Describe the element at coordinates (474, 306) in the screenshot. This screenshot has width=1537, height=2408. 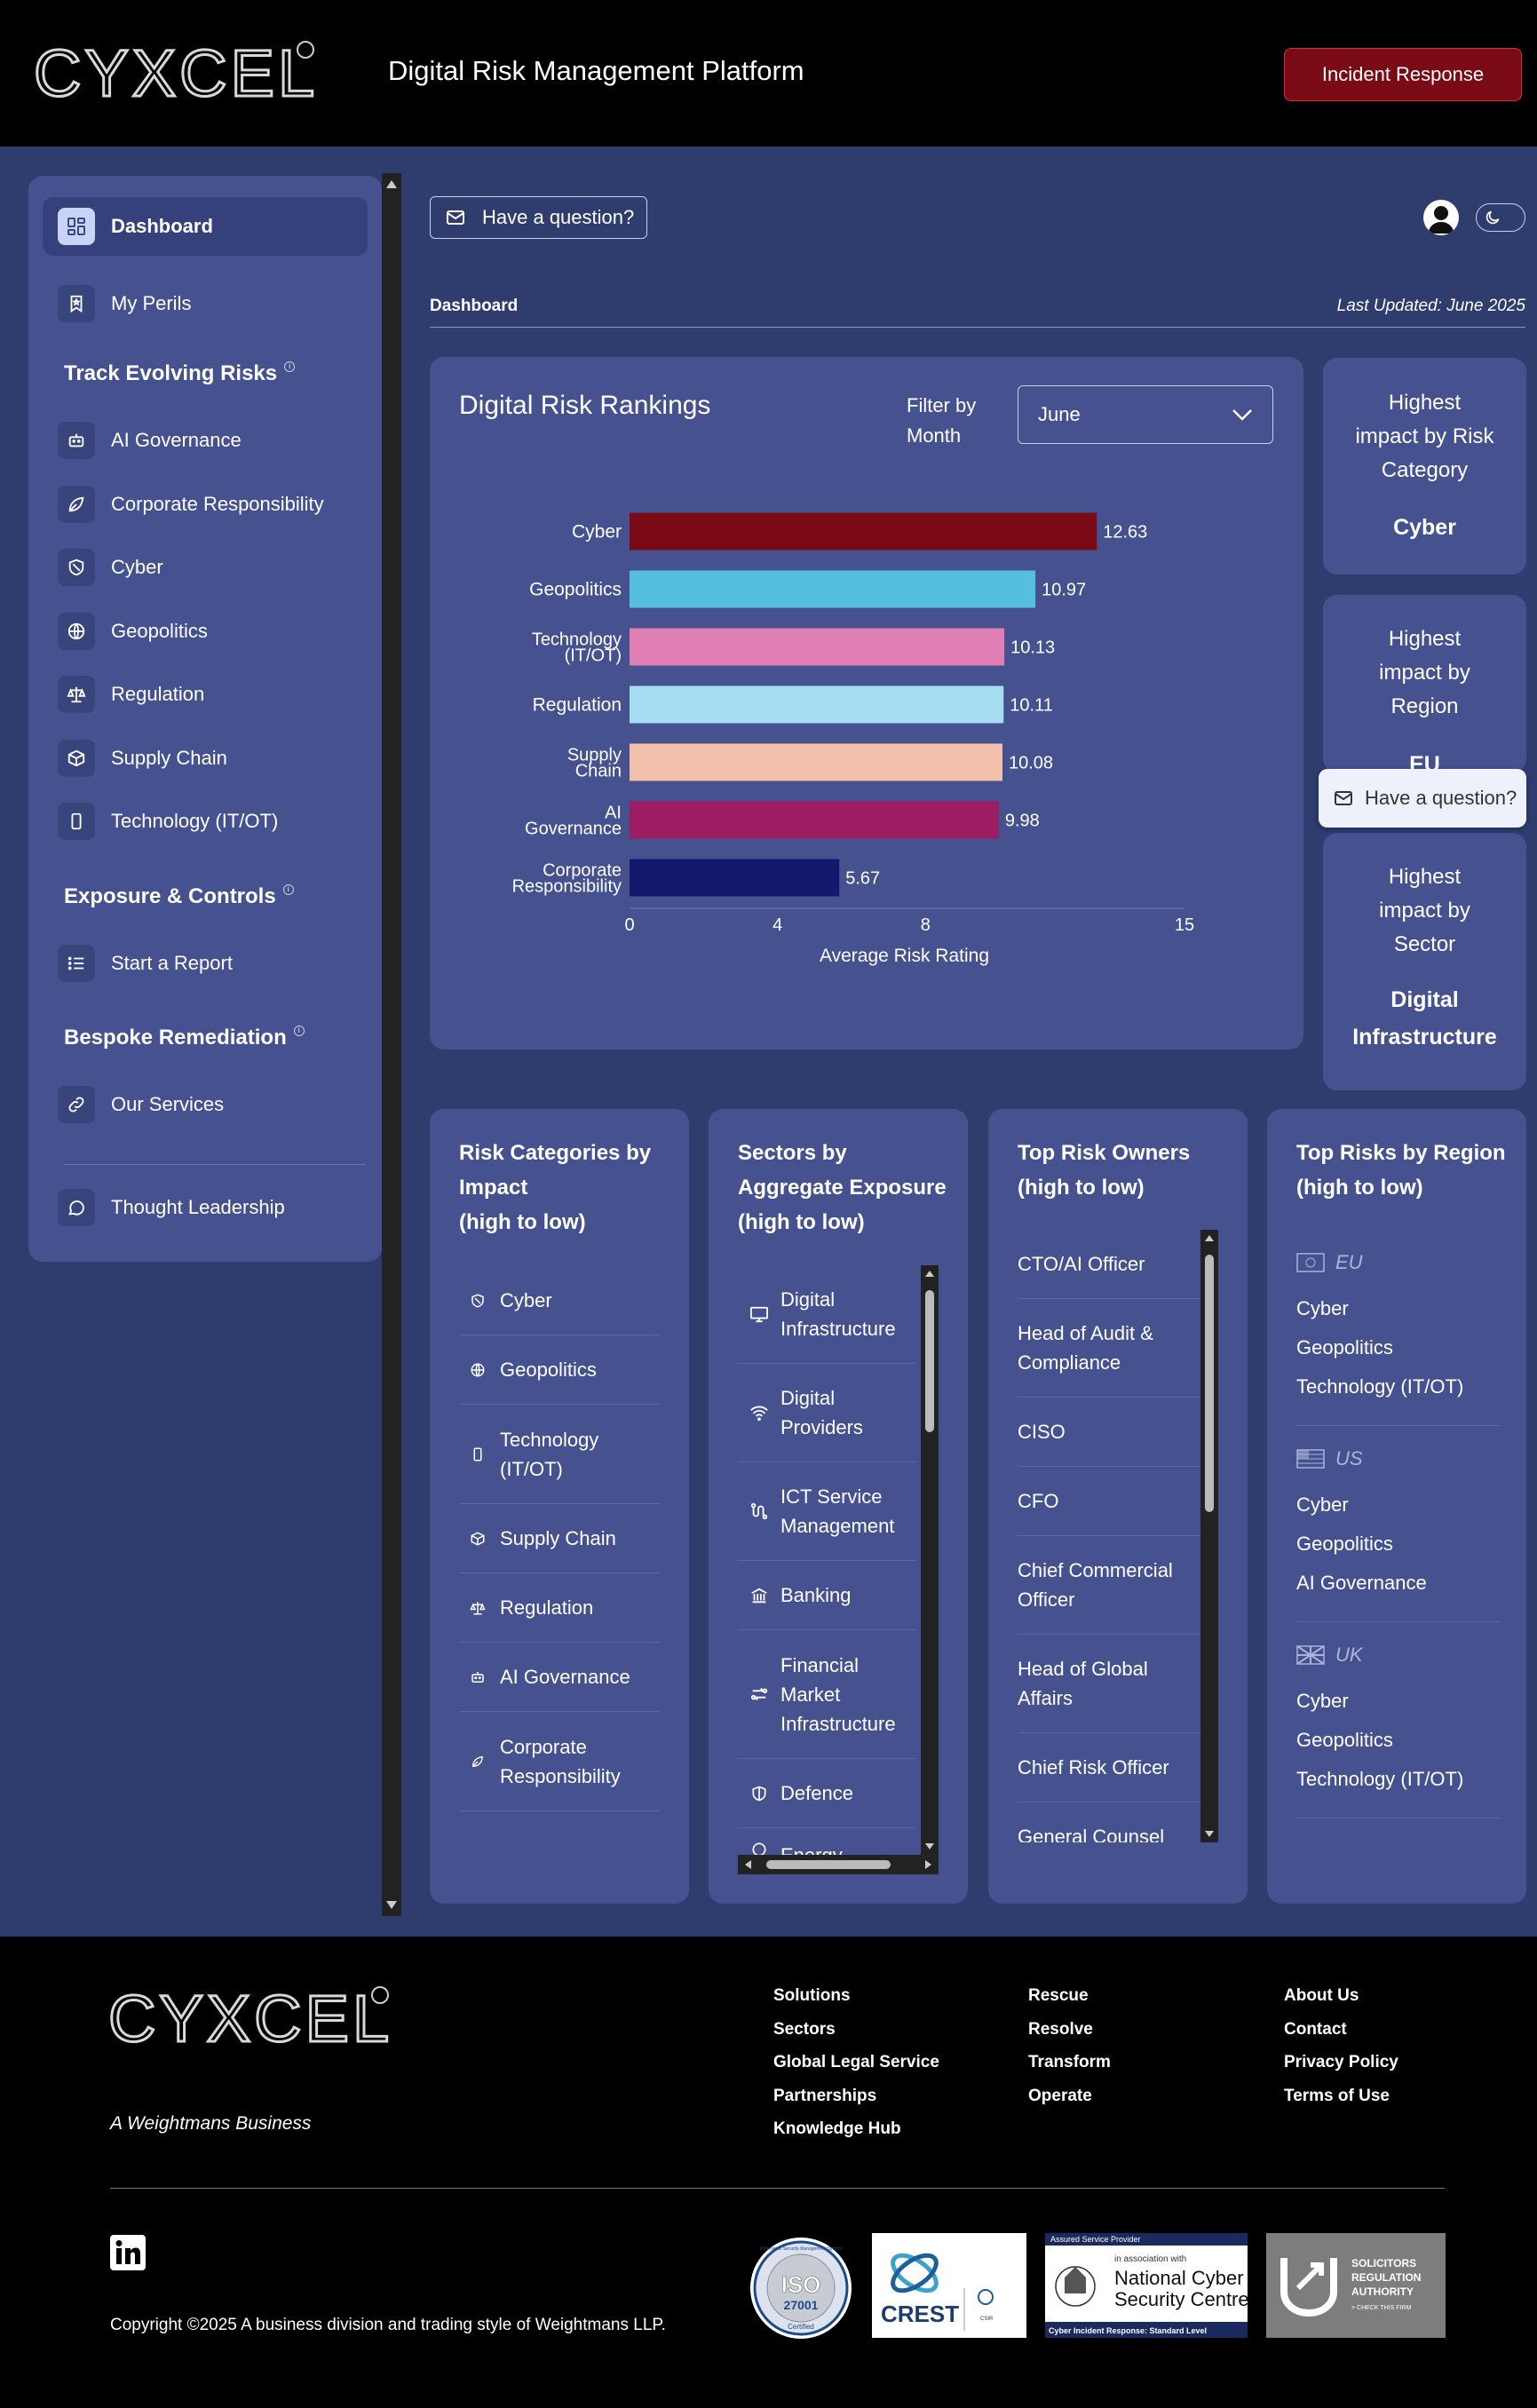
I see `breadcrumb: Dashboard` at that location.